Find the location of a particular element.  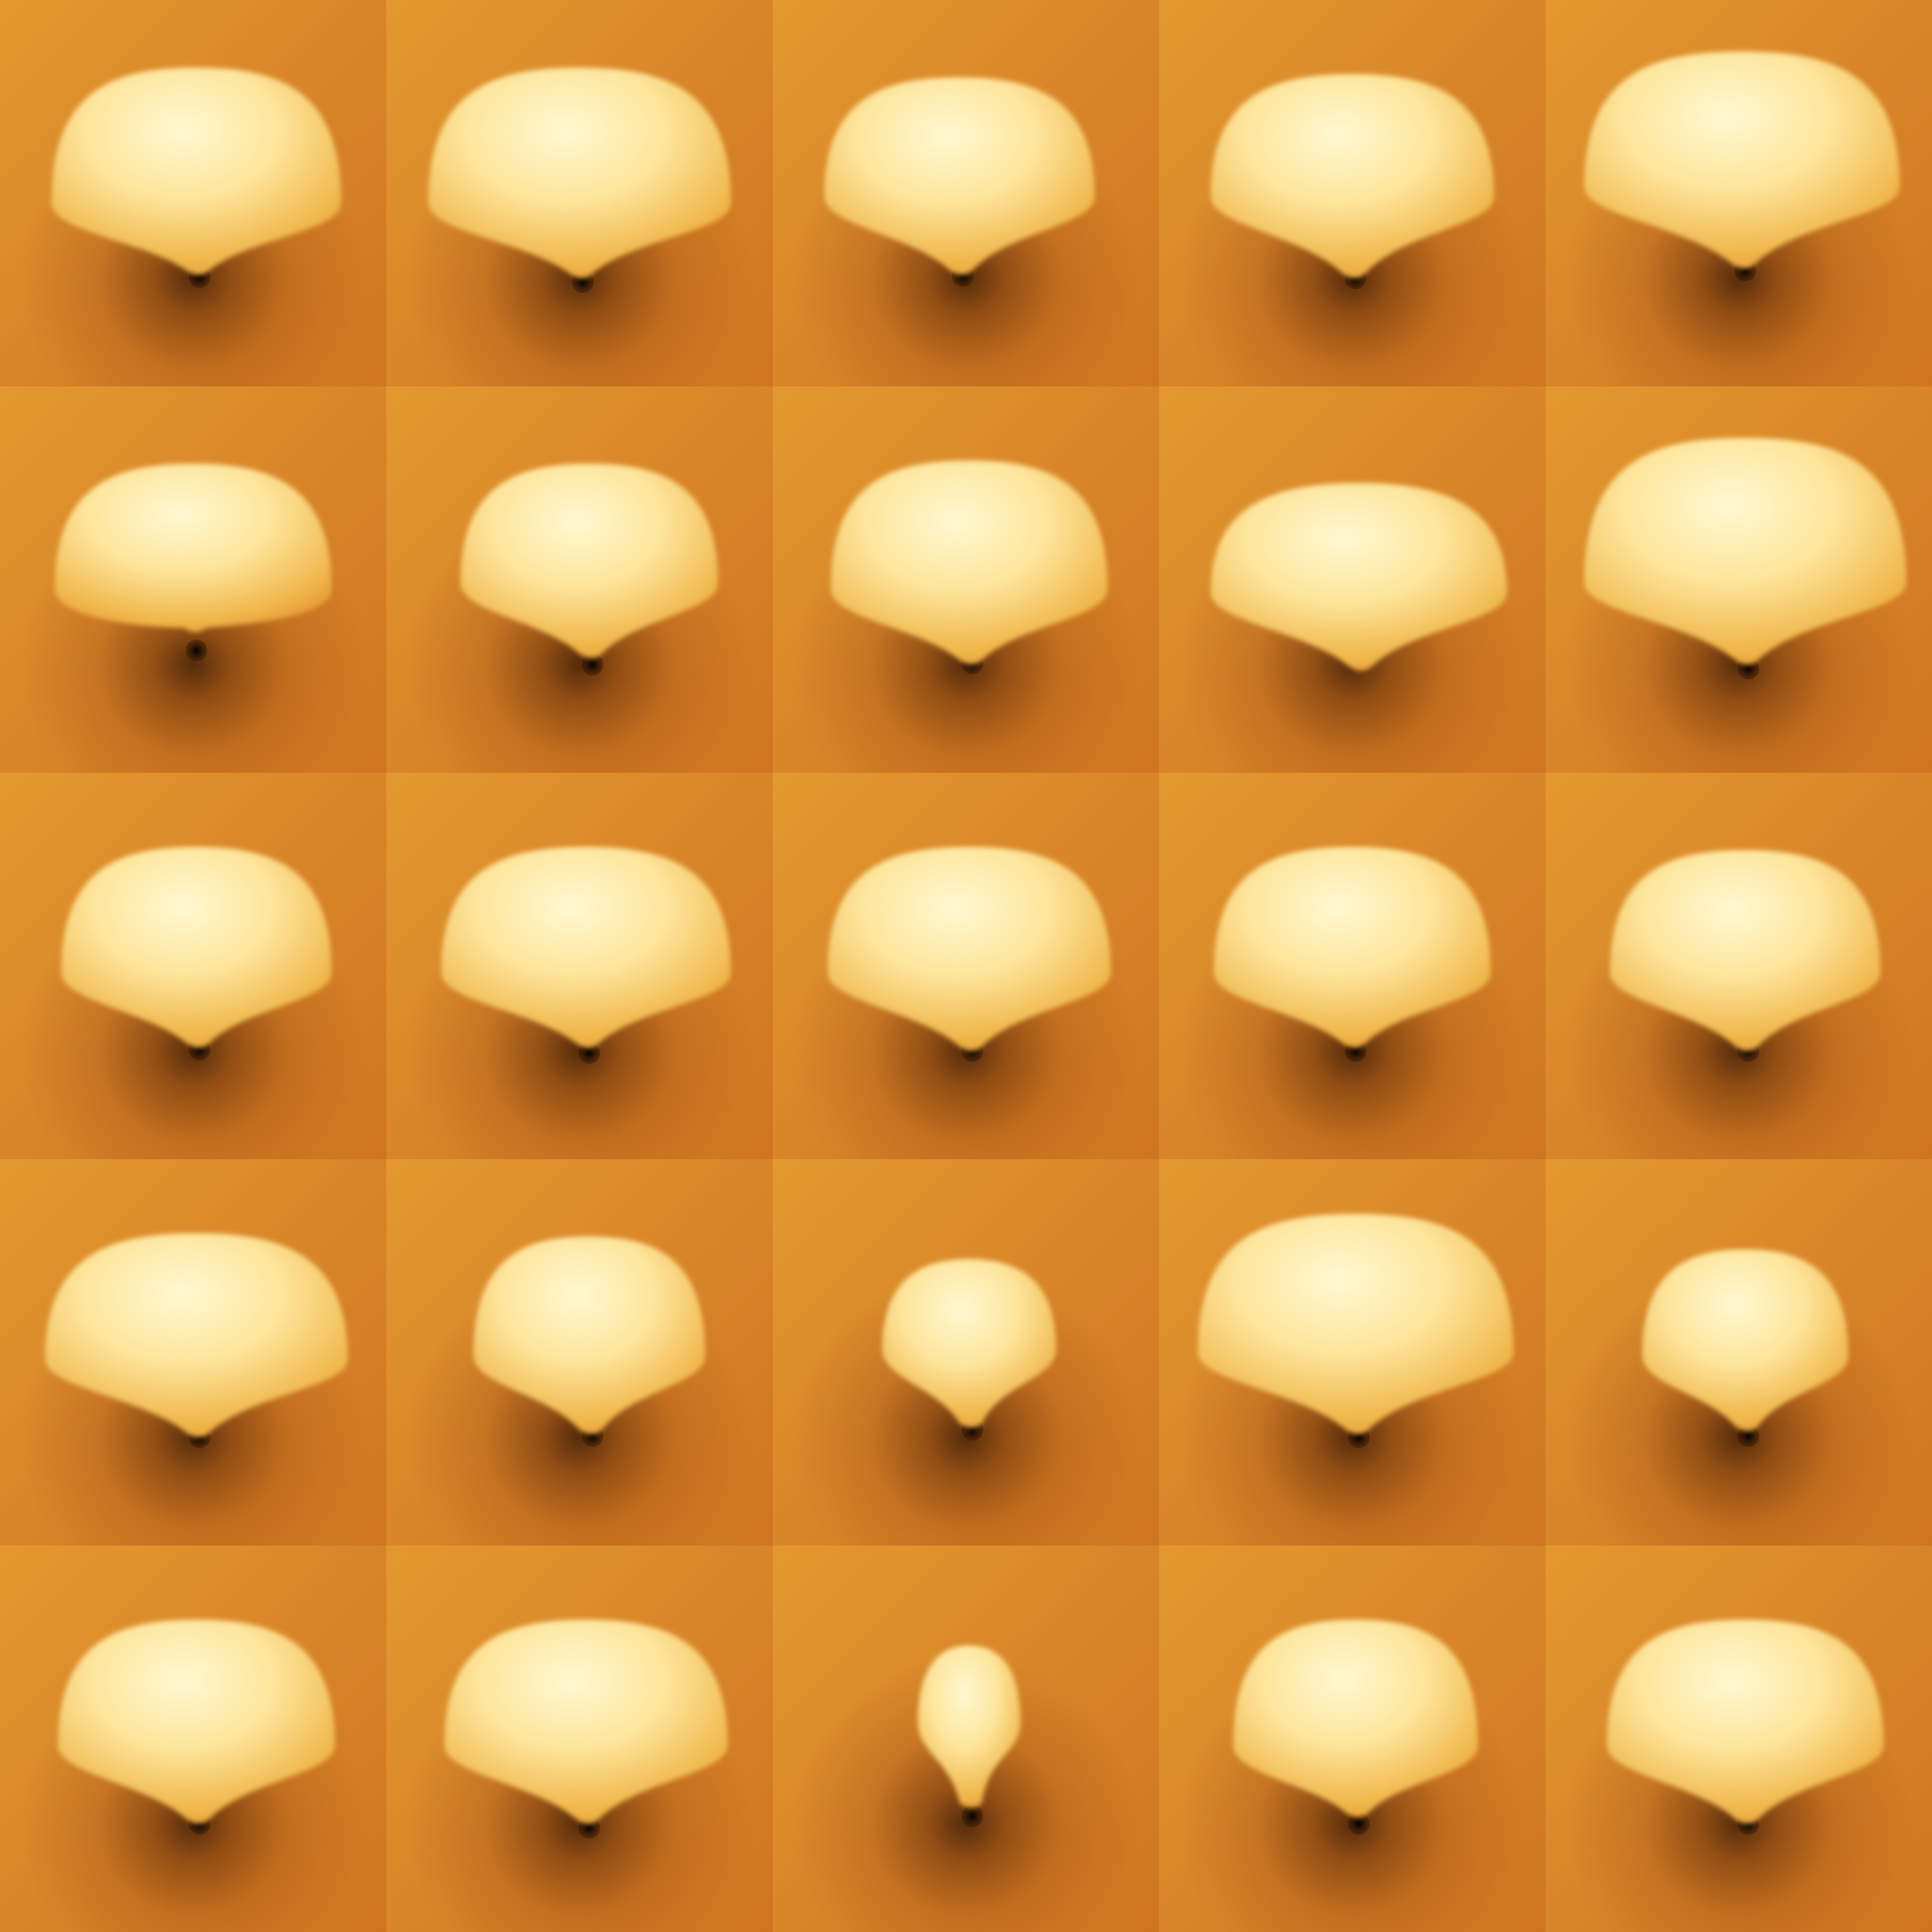

tile-r5-c1 is located at coordinates (193, 1739).